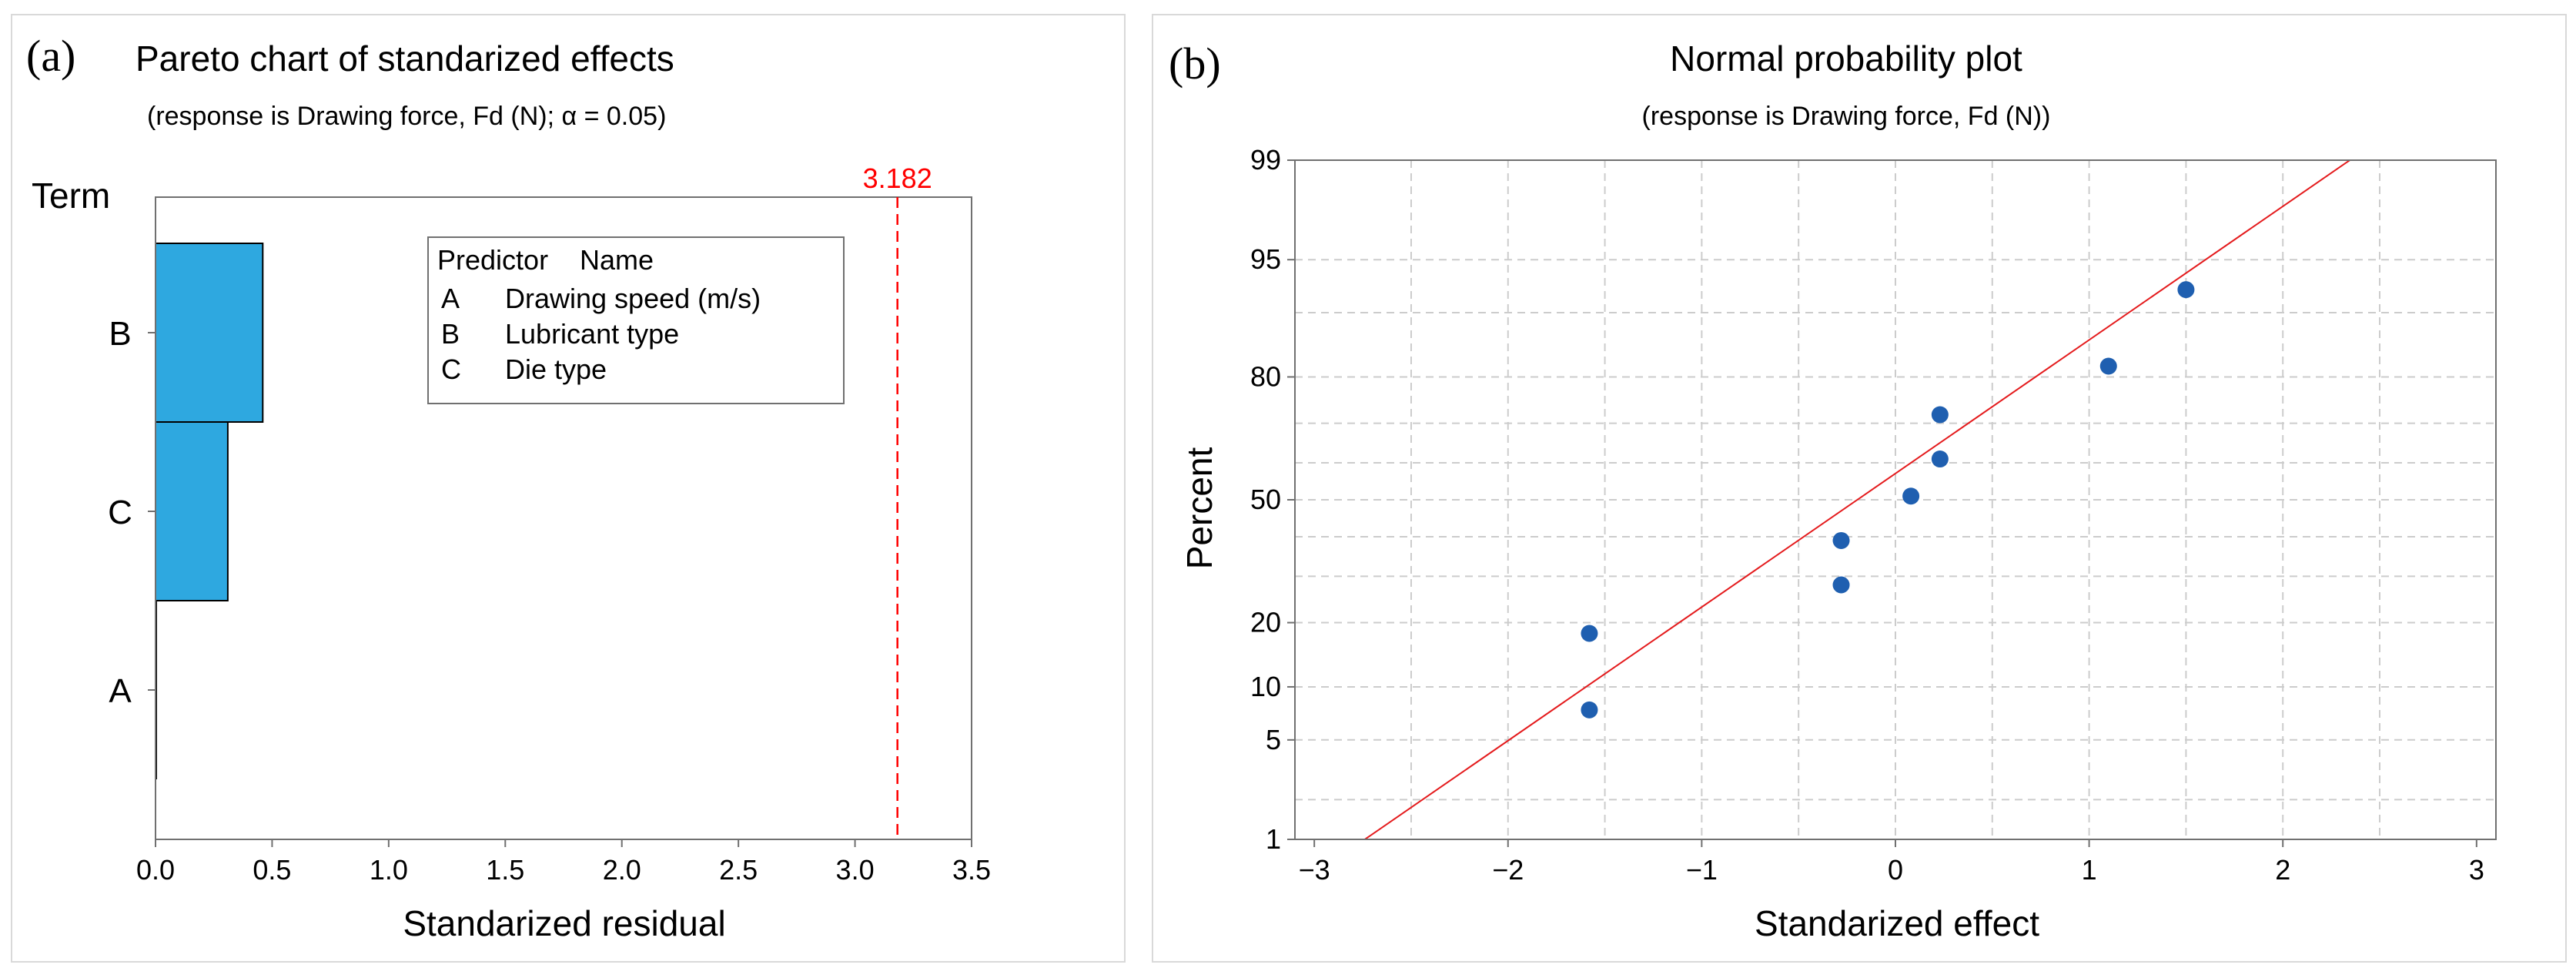 The width and height of the screenshot is (2576, 978). What do you see at coordinates (1265, 376) in the screenshot?
I see `y-tick-label: 80` at bounding box center [1265, 376].